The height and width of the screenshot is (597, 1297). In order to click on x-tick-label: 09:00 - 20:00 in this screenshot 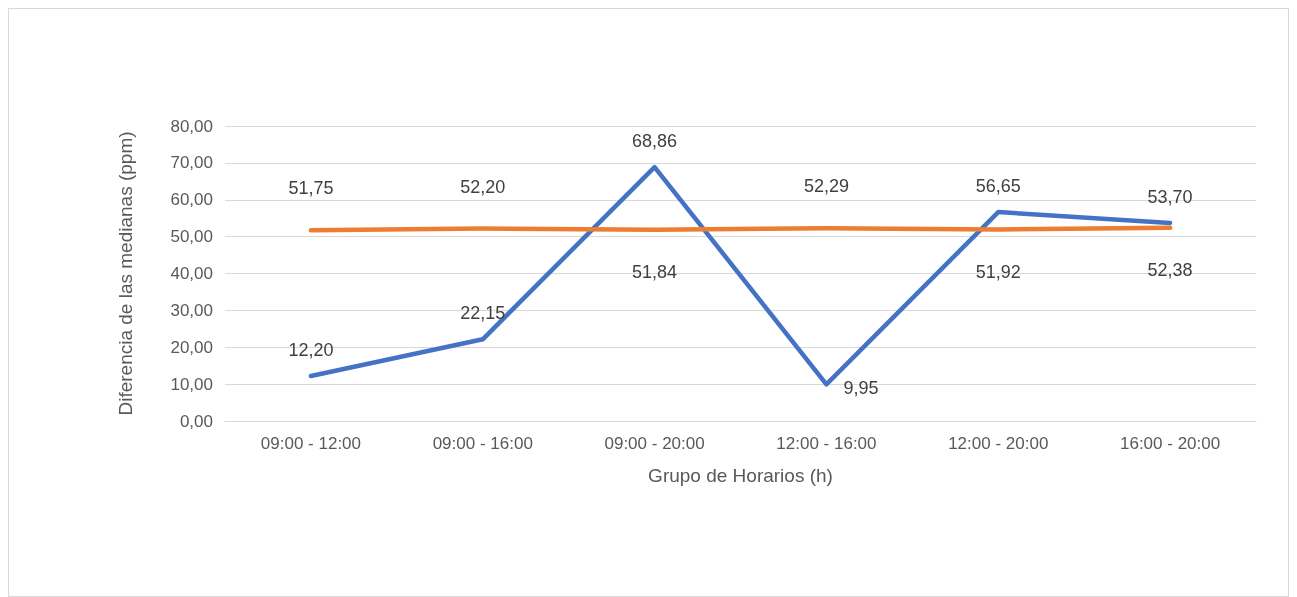, I will do `click(654, 443)`.